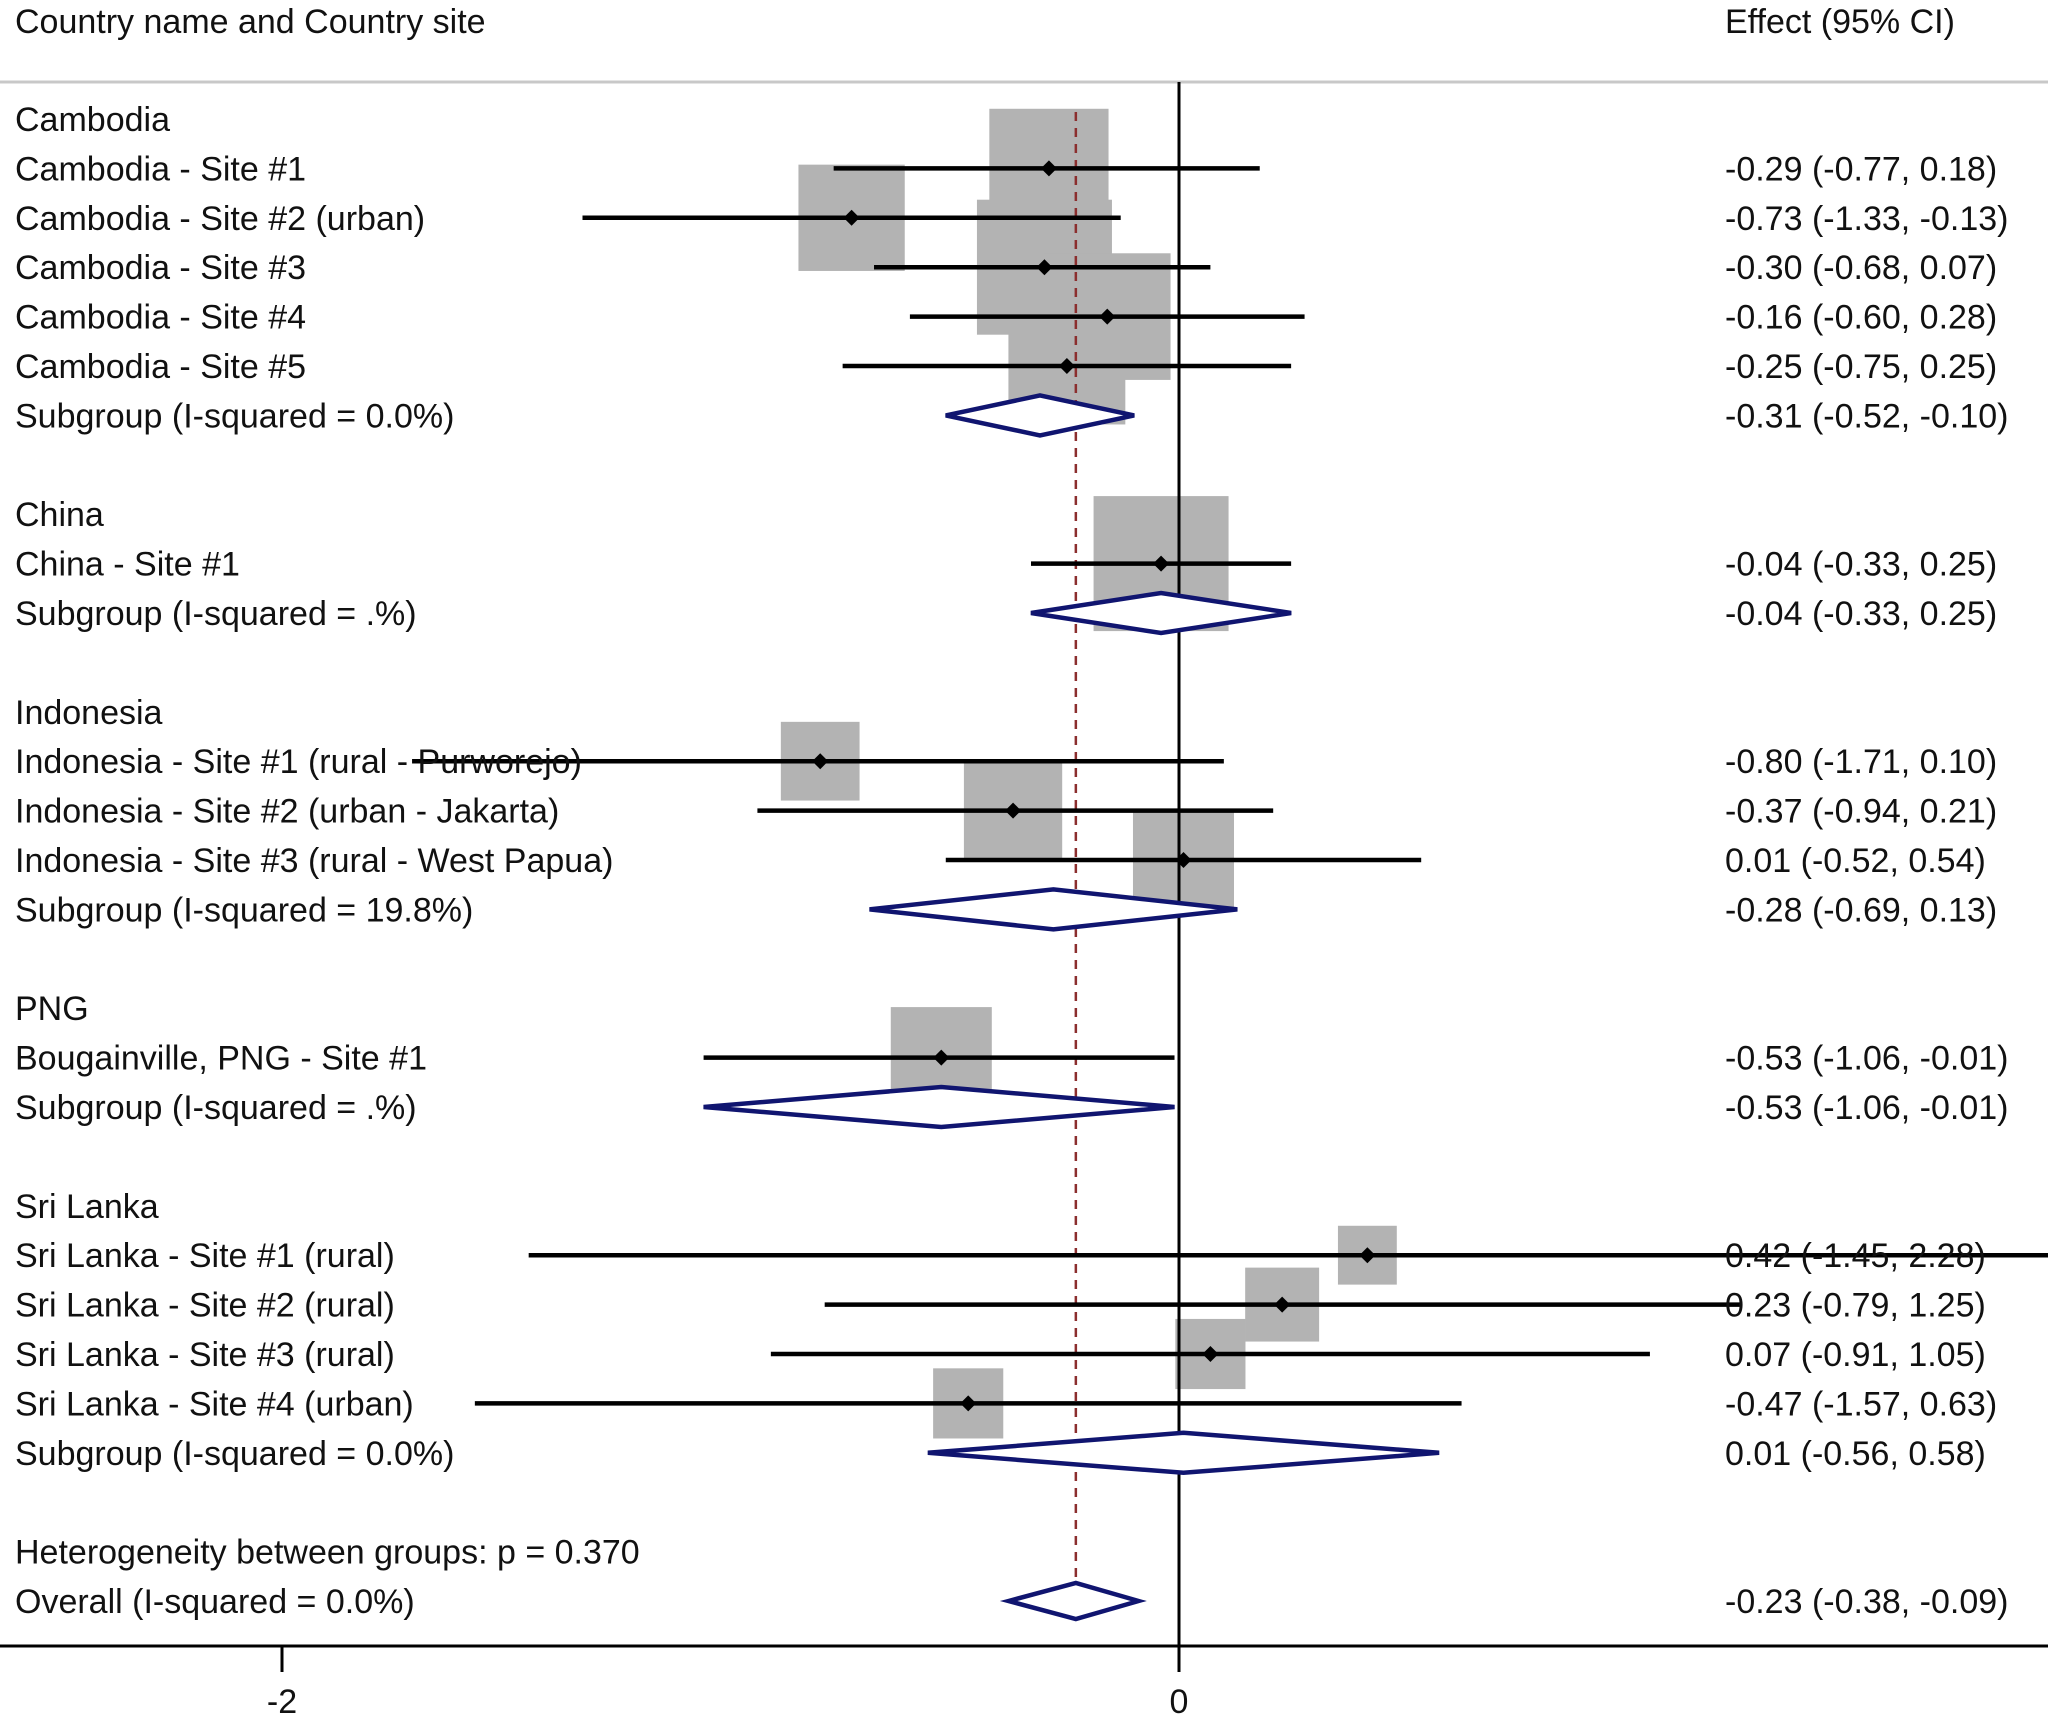 The width and height of the screenshot is (2048, 1733). Describe the element at coordinates (220, 219) in the screenshot. I see `row-label: Cambodia - Site #2 (urban)` at that location.